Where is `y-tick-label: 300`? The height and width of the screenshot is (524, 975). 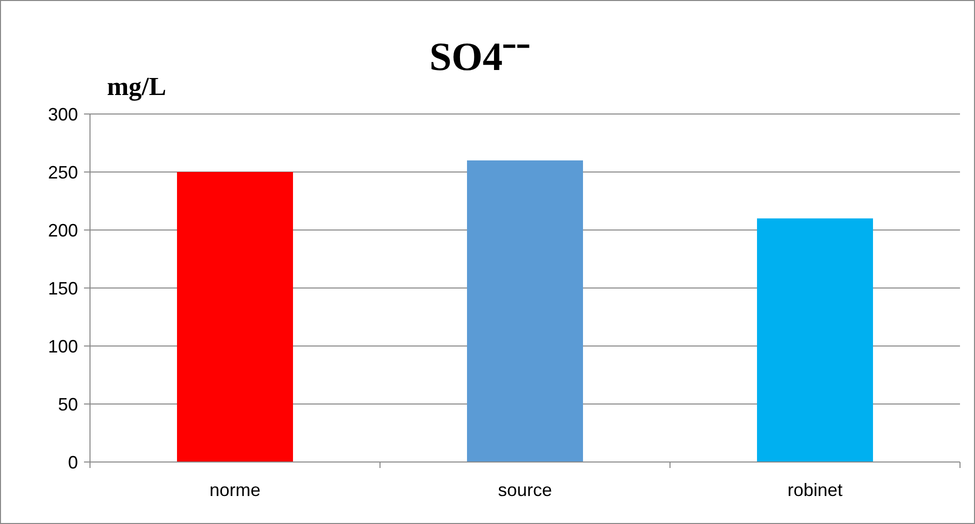 y-tick-label: 300 is located at coordinates (63, 114).